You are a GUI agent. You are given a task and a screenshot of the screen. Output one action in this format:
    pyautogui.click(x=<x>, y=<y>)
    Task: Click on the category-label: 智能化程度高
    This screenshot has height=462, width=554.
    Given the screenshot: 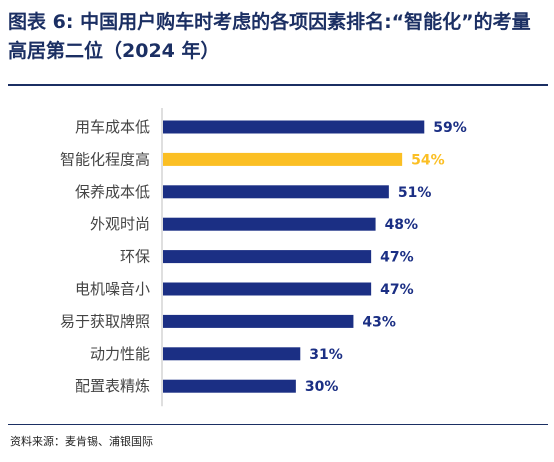 What is the action you would take?
    pyautogui.click(x=105, y=159)
    